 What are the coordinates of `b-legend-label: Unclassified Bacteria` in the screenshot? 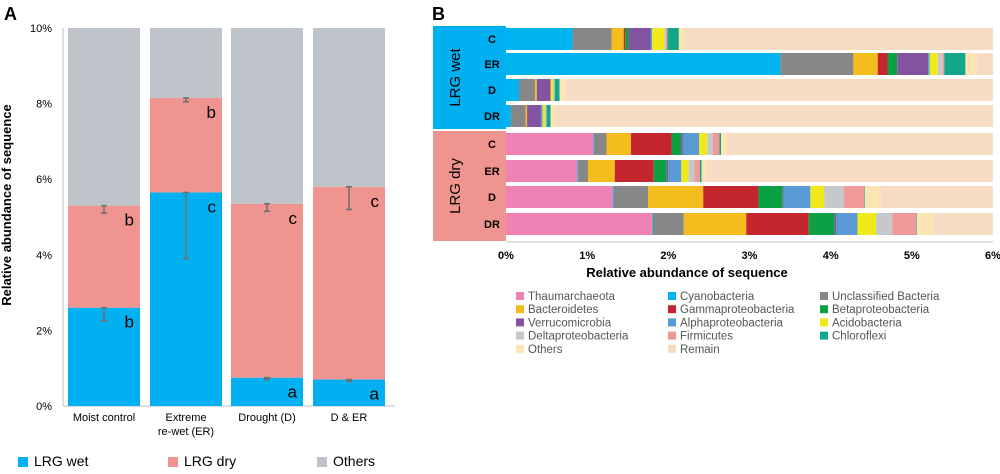 It's located at (886, 297).